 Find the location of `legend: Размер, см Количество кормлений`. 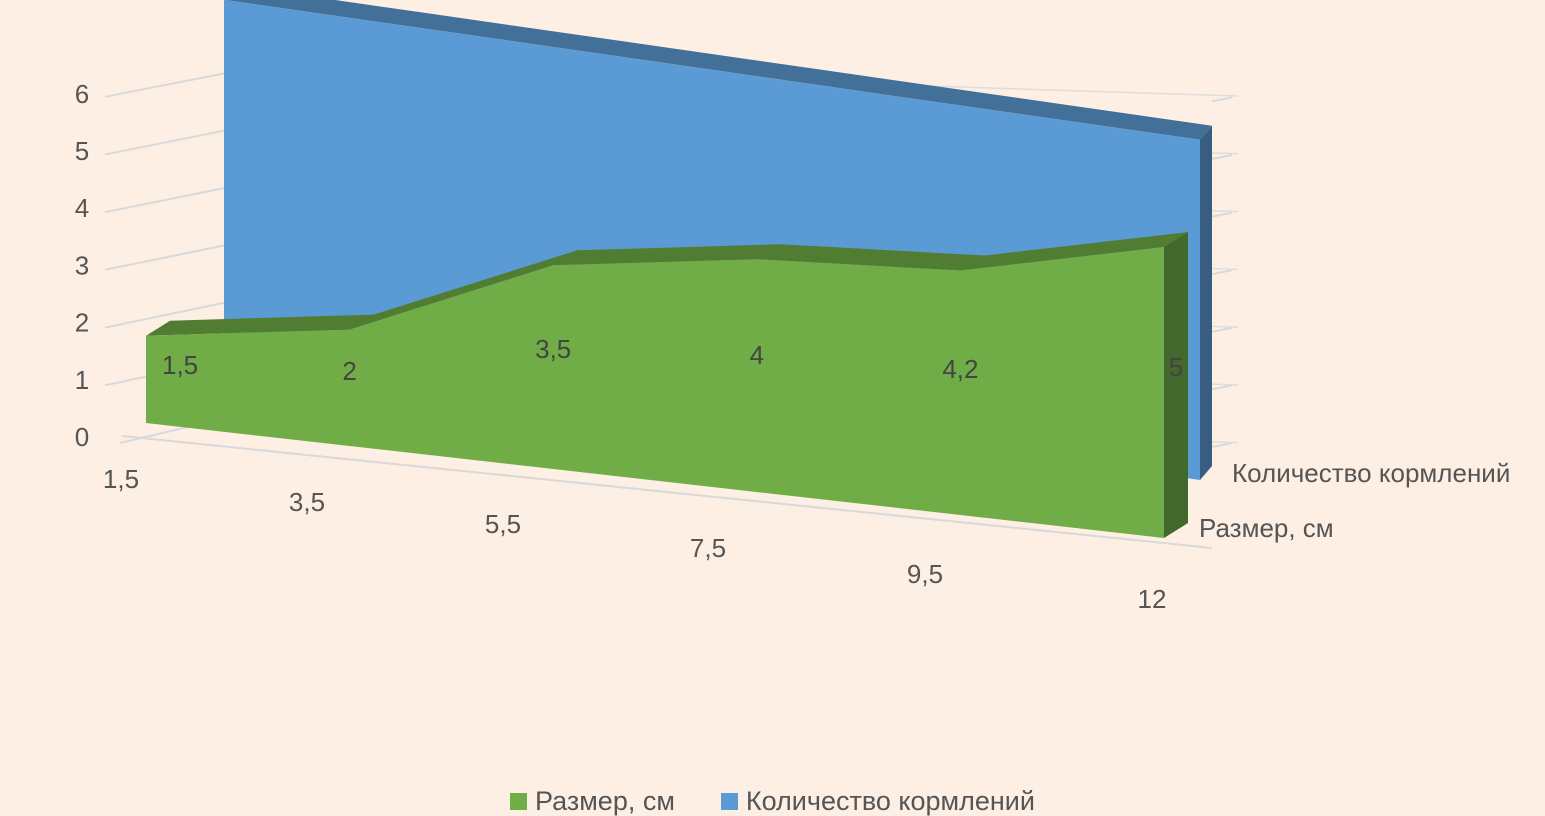

legend: Размер, см Количество кормлений is located at coordinates (772, 801).